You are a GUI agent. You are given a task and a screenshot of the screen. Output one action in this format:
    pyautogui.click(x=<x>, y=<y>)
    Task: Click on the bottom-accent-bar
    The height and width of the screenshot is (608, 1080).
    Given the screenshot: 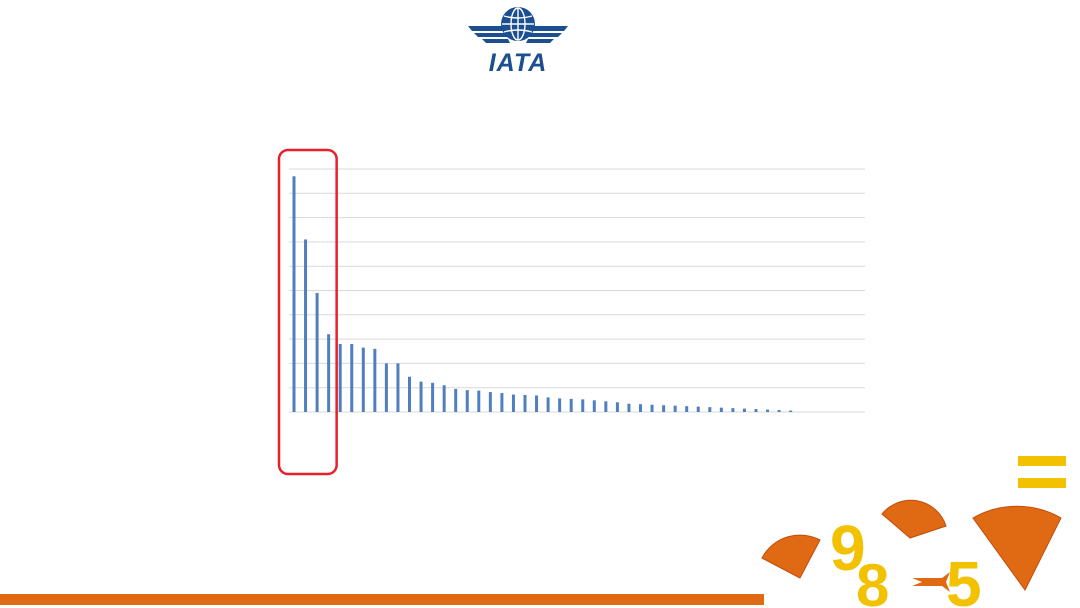 What is the action you would take?
    pyautogui.click(x=382, y=599)
    